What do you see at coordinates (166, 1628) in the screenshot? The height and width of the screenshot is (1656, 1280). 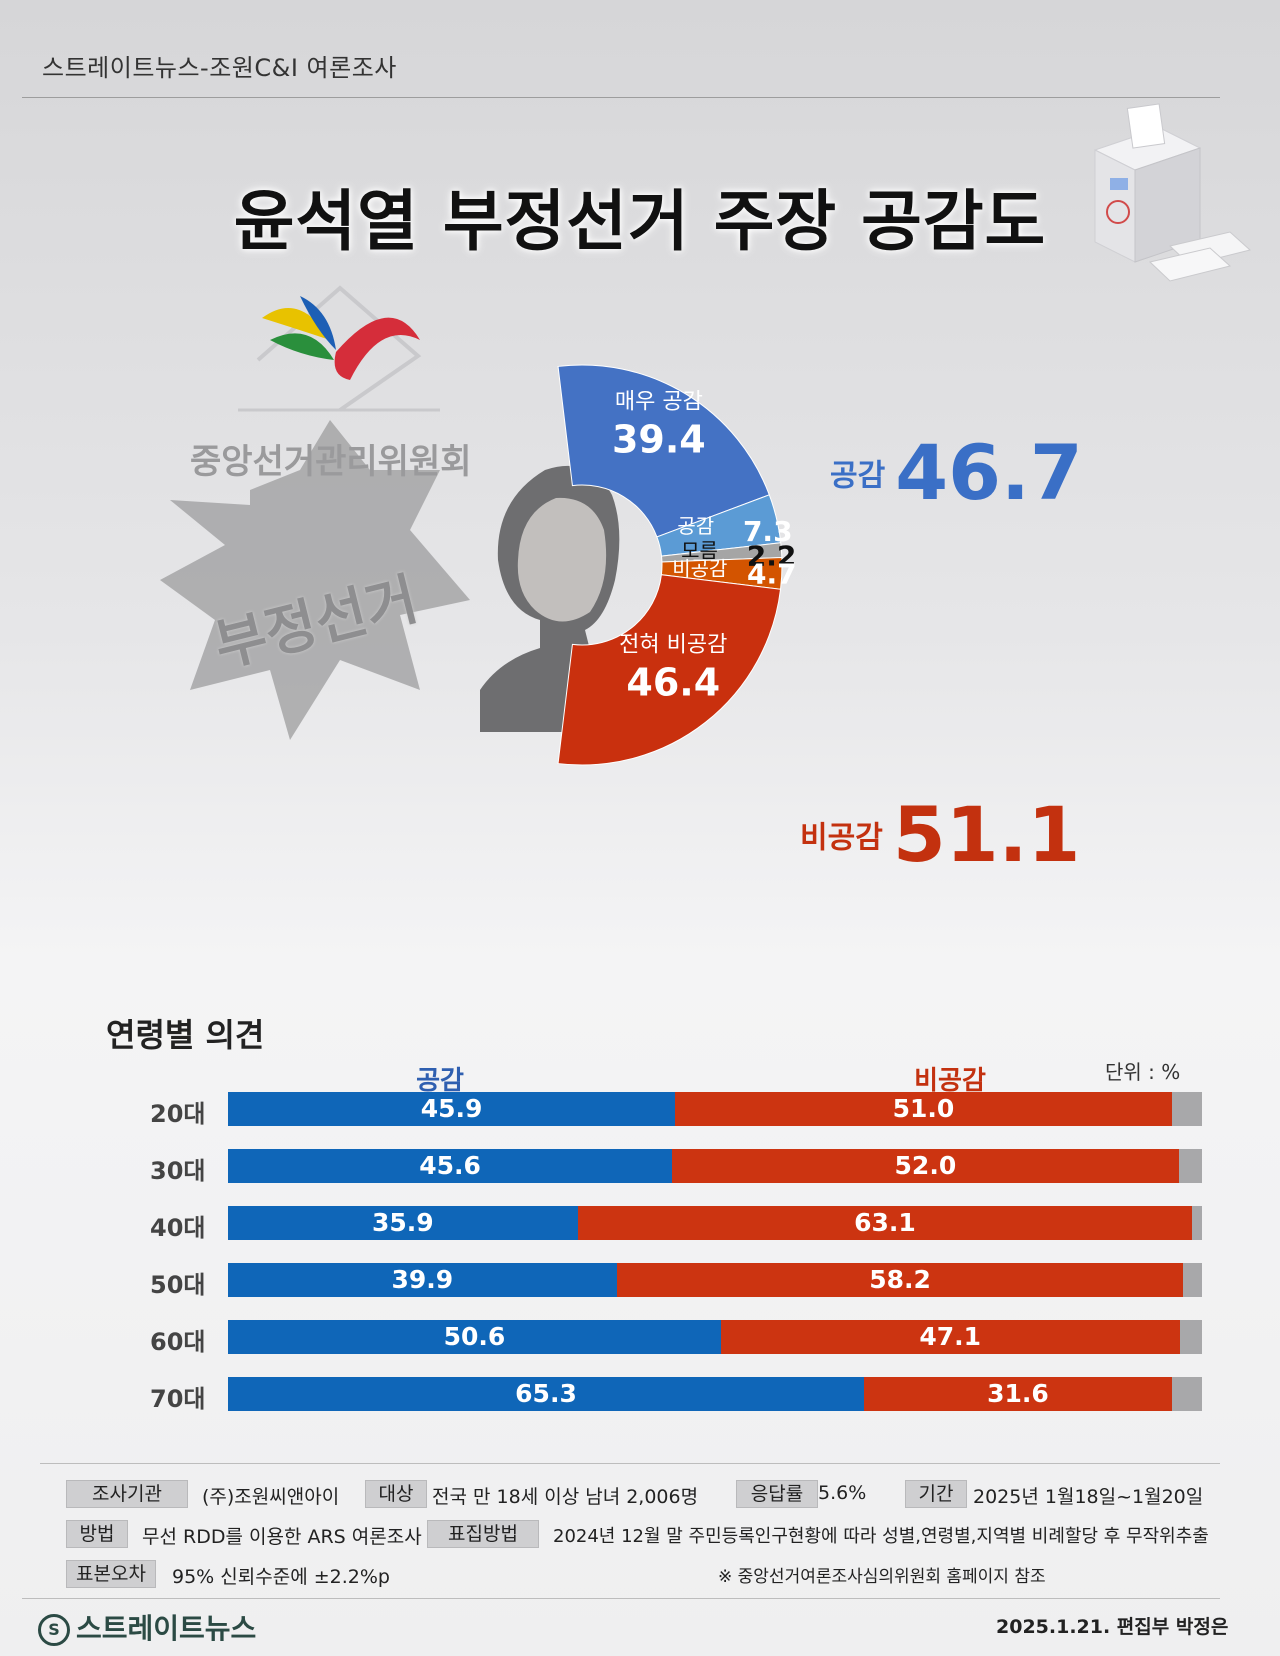 I see `brand-name: 스트레이트뉴스` at bounding box center [166, 1628].